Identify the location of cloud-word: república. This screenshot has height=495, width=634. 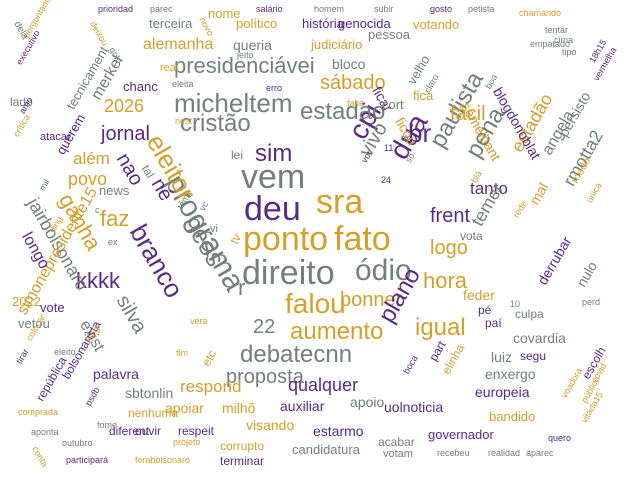
(51, 379).